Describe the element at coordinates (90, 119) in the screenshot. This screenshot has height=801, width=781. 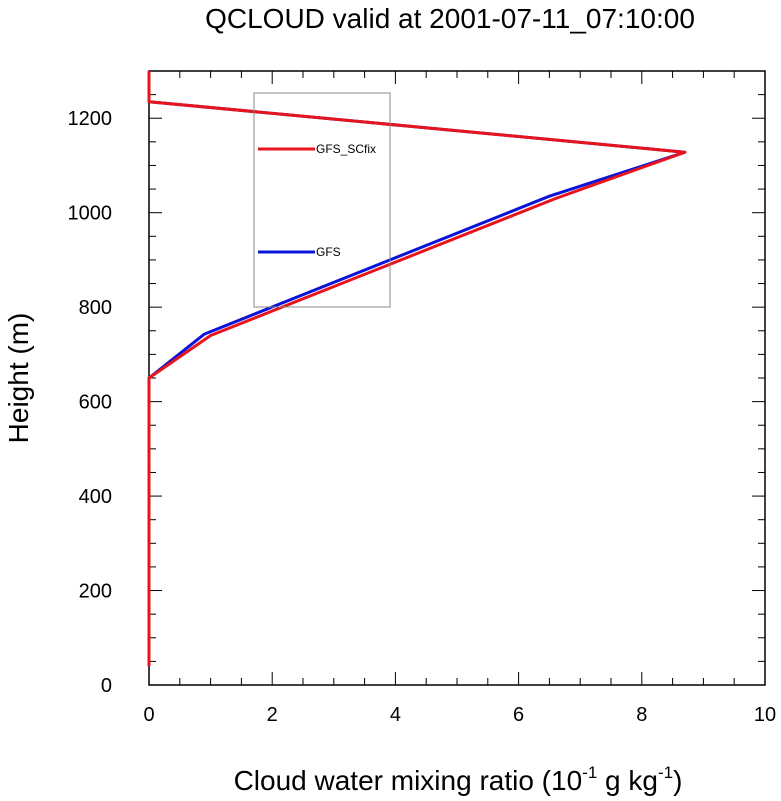
I see `y-tick-label: 1200` at that location.